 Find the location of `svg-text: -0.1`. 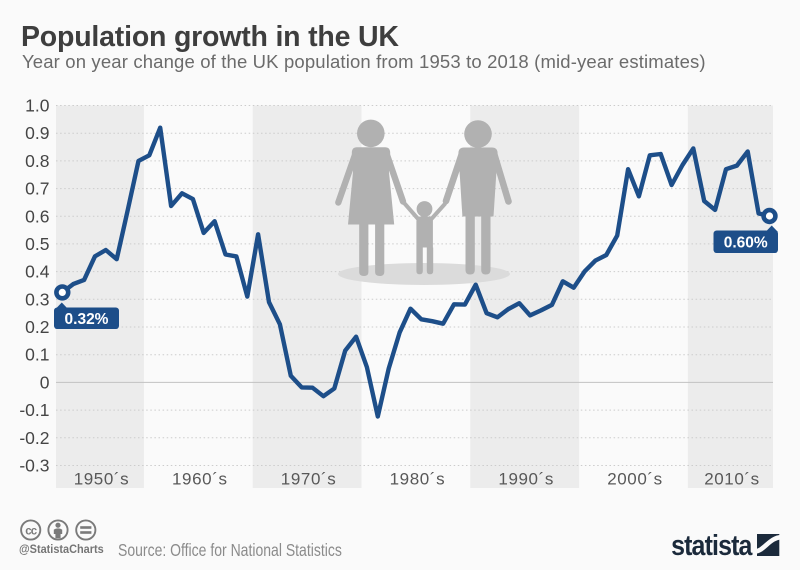

svg-text: -0.1 is located at coordinates (34, 410).